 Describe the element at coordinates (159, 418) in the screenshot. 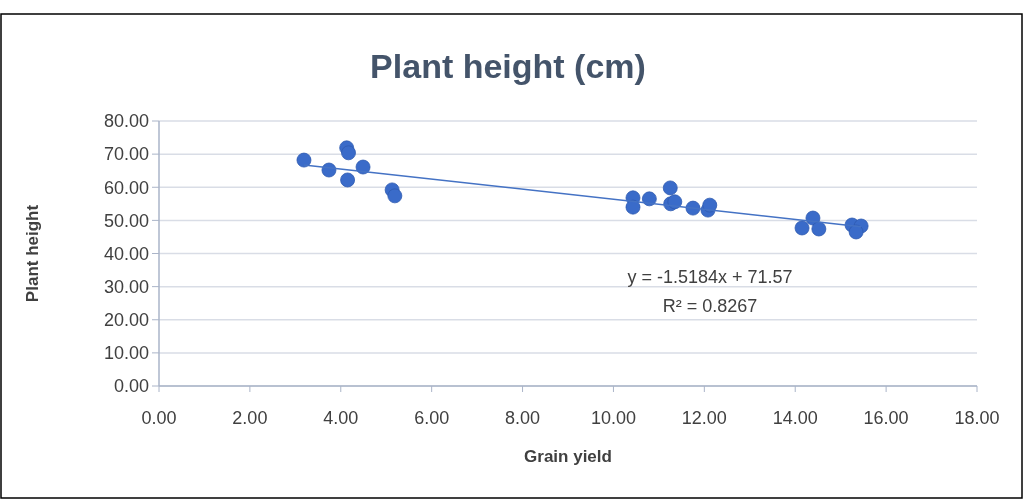

I see `x-tick-label: 0.00` at that location.